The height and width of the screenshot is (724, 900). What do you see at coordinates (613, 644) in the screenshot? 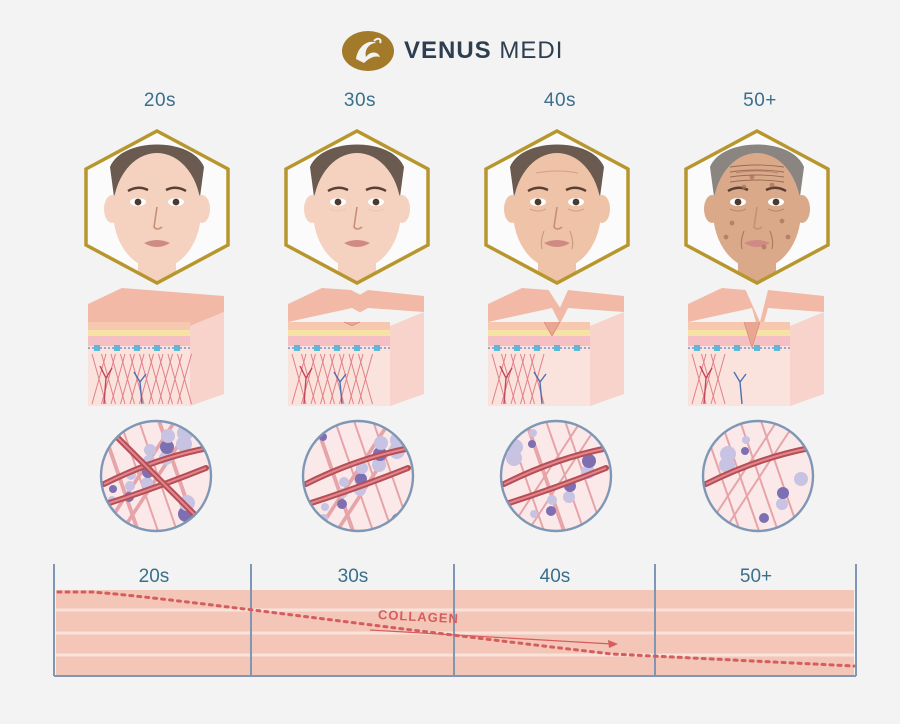
I see `collagen-arrowhead` at bounding box center [613, 644].